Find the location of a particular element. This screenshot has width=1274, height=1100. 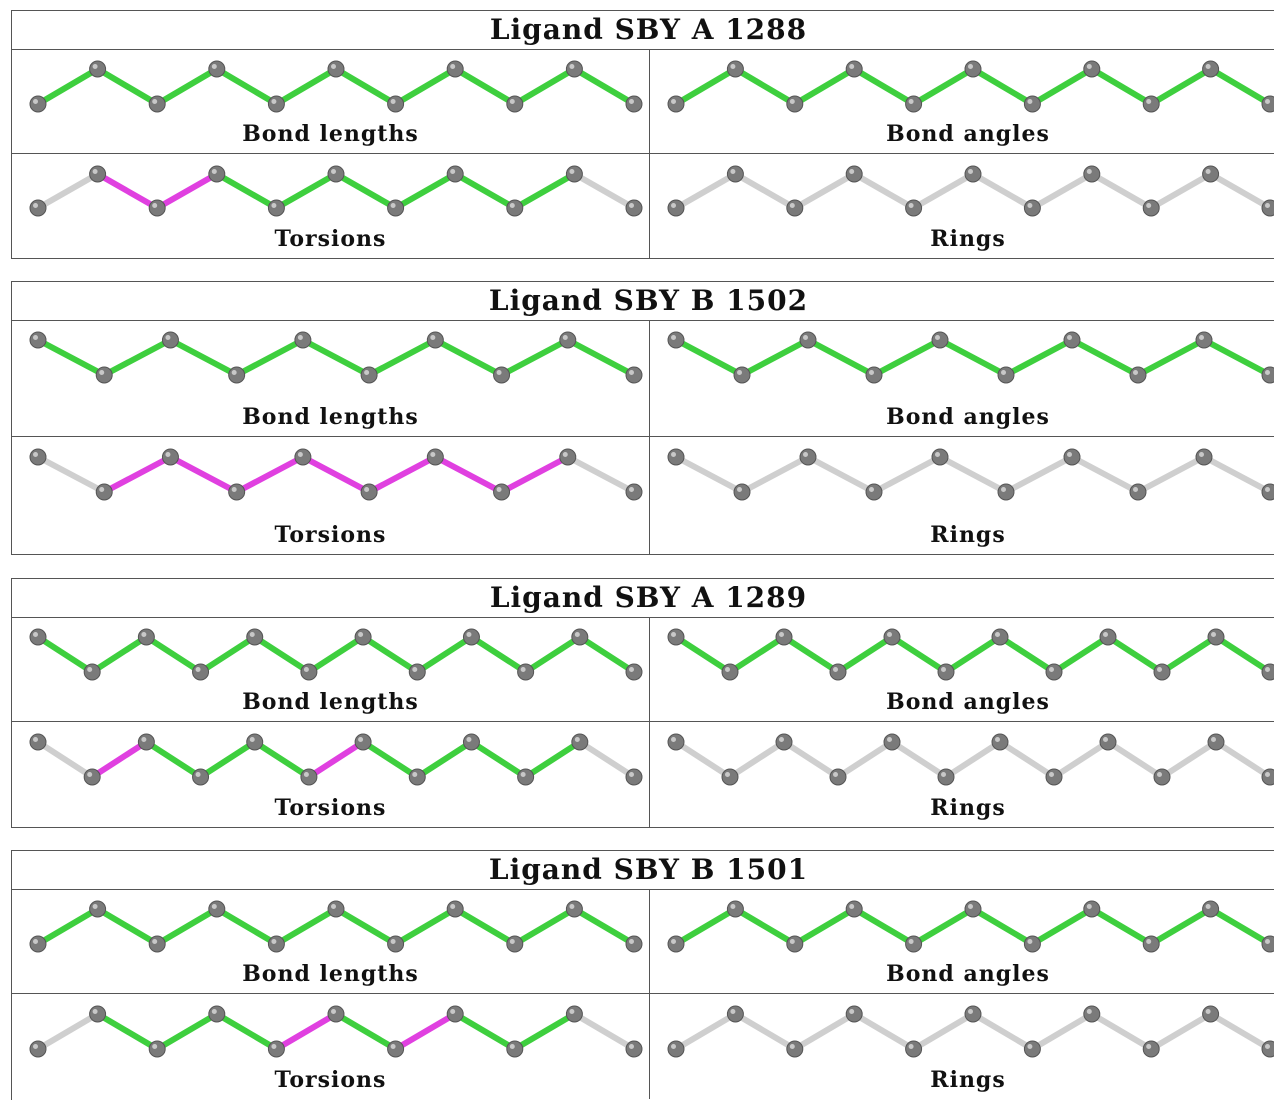

panel-label: Bond lengths is located at coordinates (330, 134).